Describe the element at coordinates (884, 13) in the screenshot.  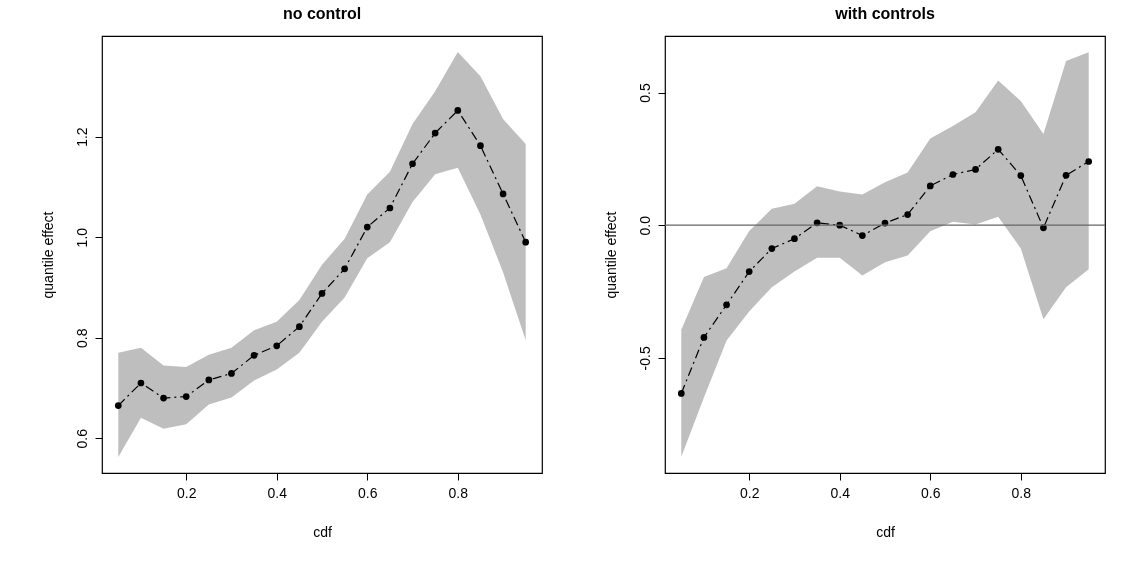
I see `chart-title: with controls` at that location.